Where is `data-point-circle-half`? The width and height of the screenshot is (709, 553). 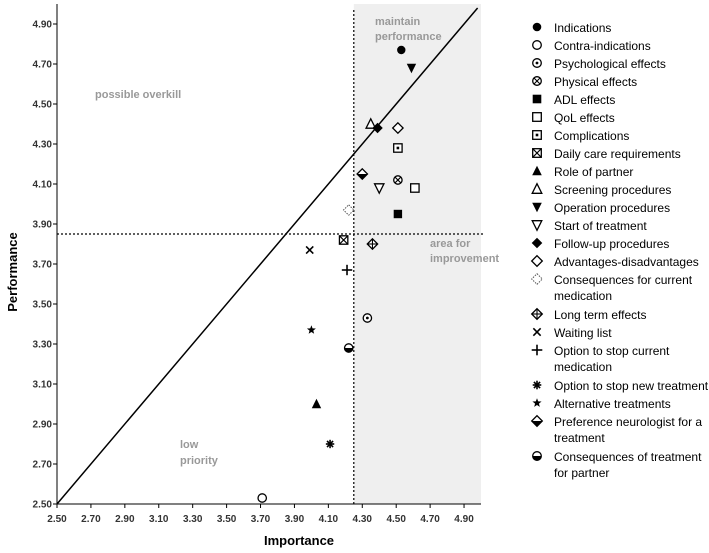 data-point-circle-half is located at coordinates (348, 348).